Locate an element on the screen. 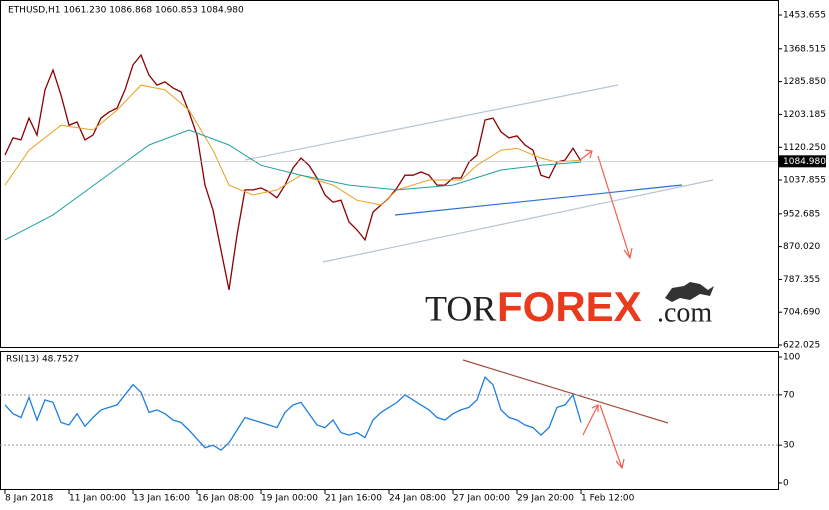 This screenshot has width=829, height=510. last-price-tag is located at coordinates (802, 161).